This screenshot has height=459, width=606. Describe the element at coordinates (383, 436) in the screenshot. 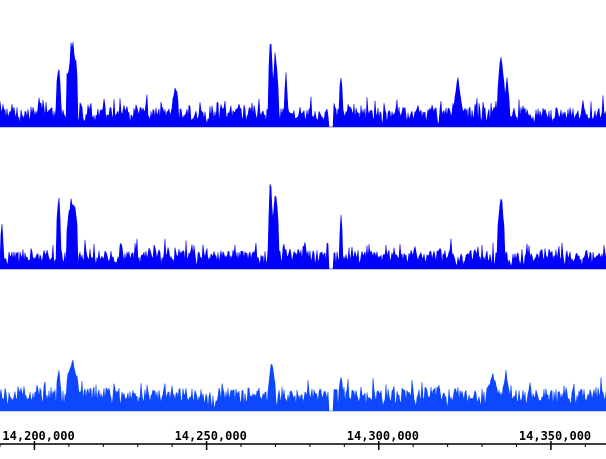

I see `x-tick-label: 14,300,000` at that location.